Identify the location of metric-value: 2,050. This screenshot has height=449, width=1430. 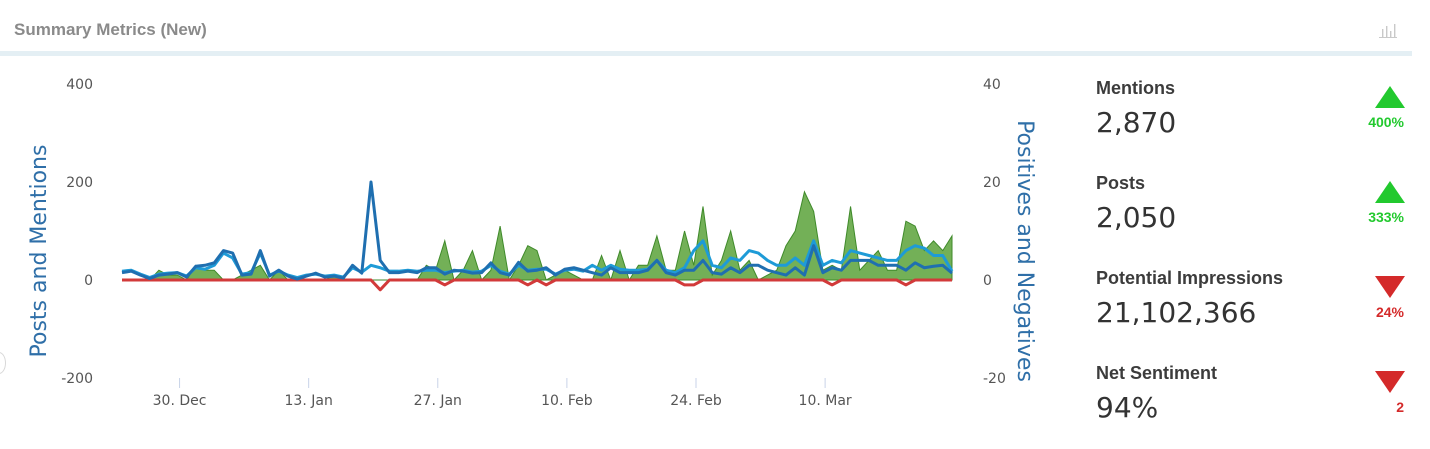
(1136, 217).